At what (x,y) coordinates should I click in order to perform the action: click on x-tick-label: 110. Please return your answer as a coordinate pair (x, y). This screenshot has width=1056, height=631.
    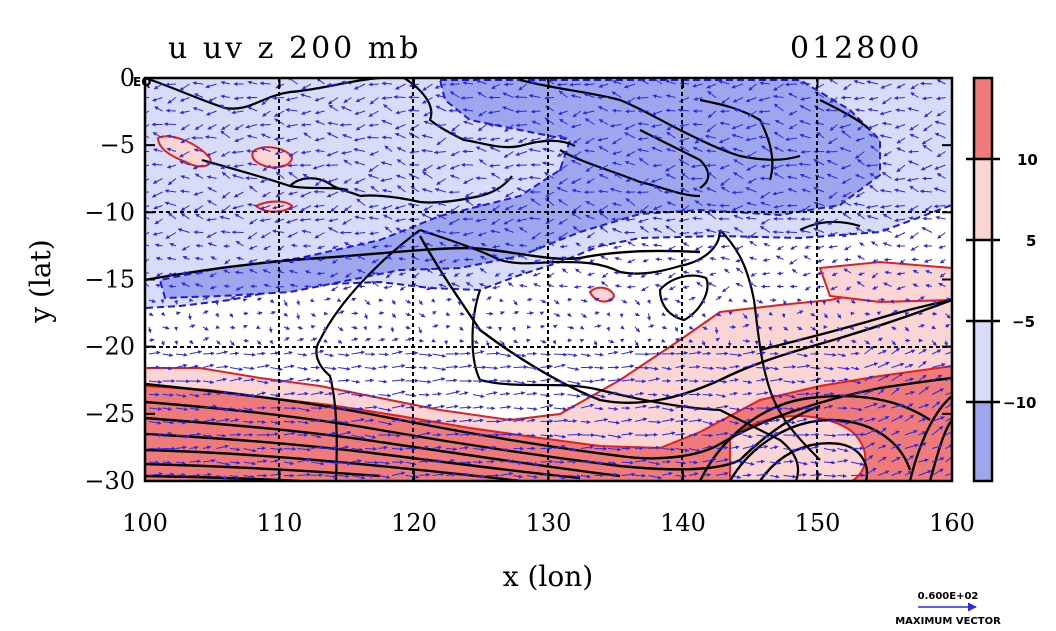
    Looking at the image, I should click on (280, 523).